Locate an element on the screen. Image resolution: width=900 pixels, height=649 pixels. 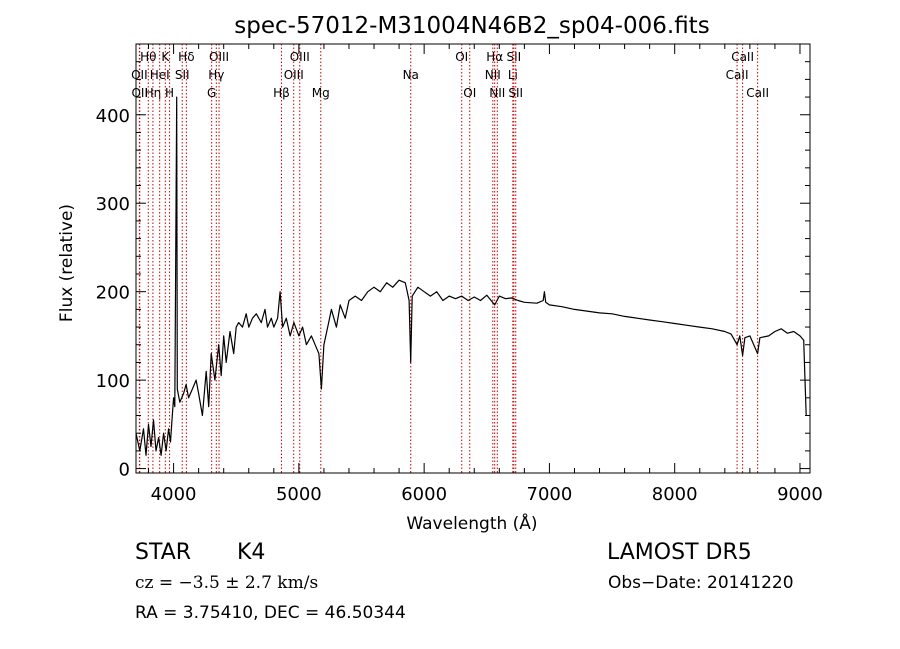
chart-title: spec-57012-M31004N46B2_sp04-006.fits is located at coordinates (471, 26).